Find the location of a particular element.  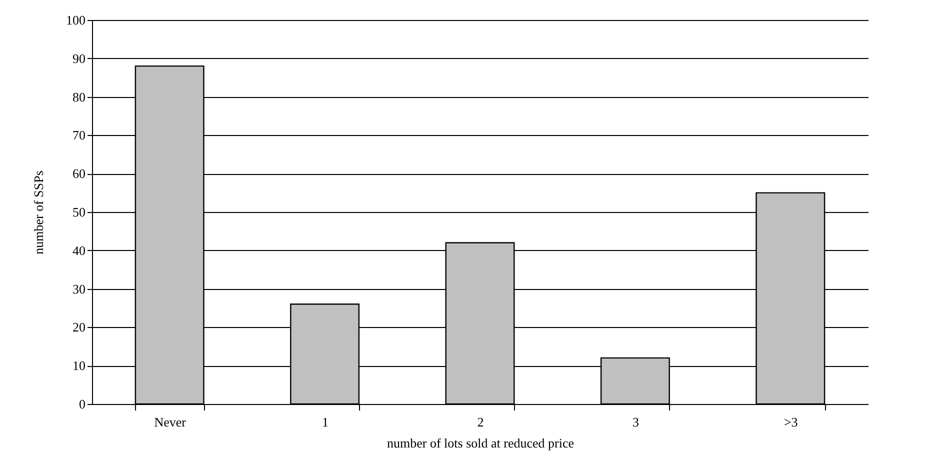

y-tick-label: 100 is located at coordinates (76, 20).